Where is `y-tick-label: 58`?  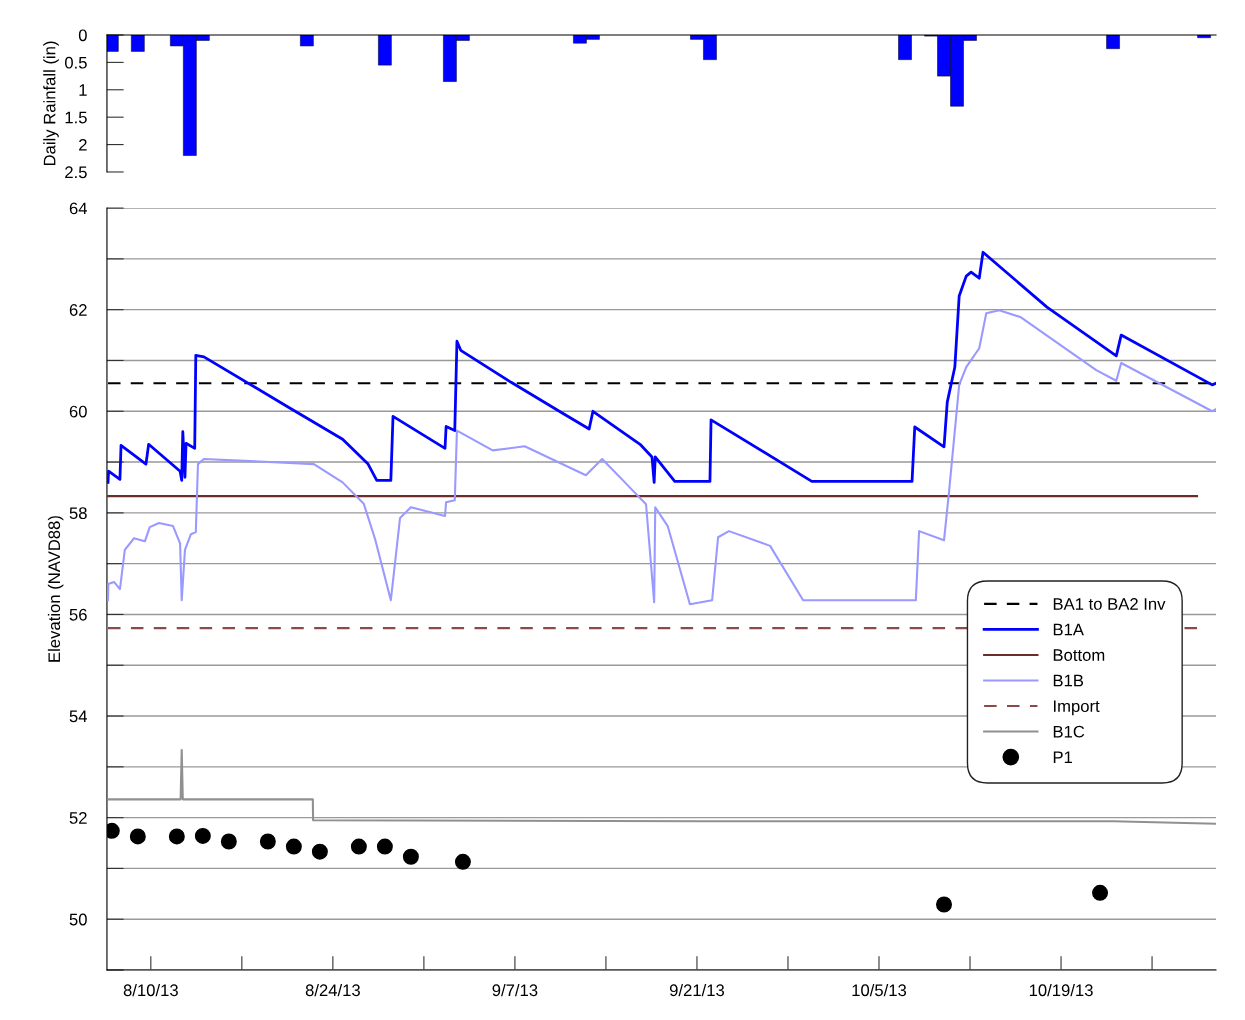 y-tick-label: 58 is located at coordinates (78, 513).